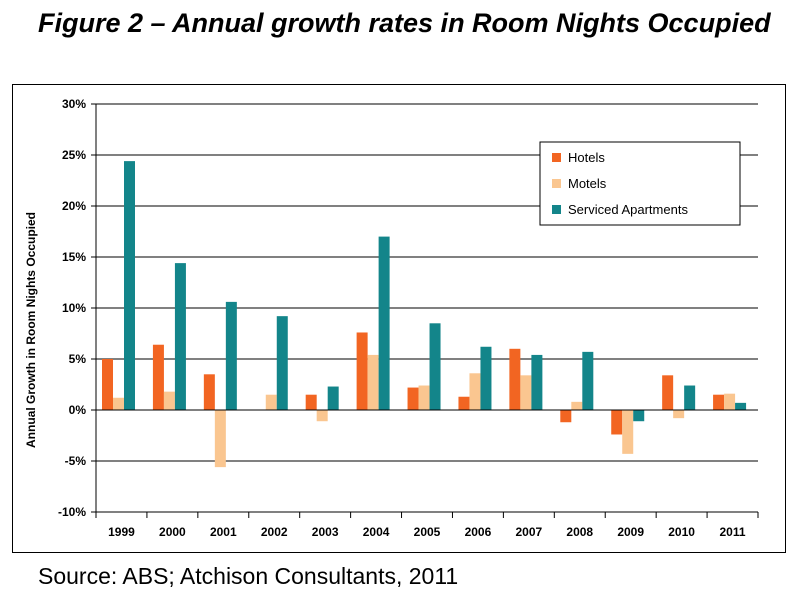  I want to click on bar-hotels-2003, so click(311, 402).